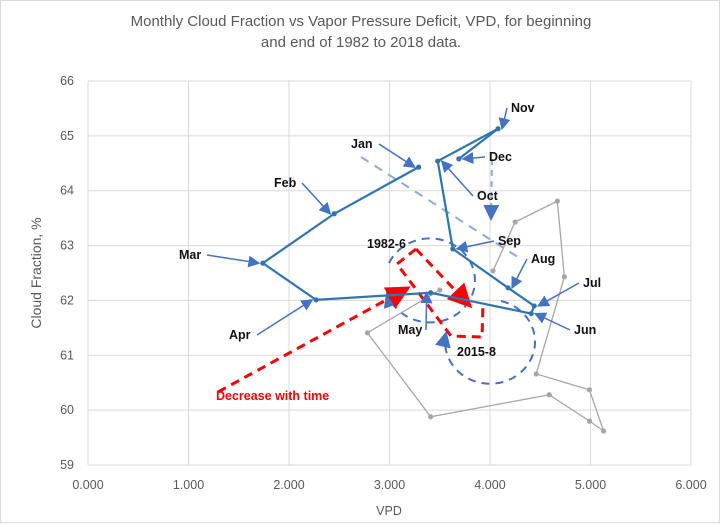 This screenshot has height=524, width=720. I want to click on y-tick-label: 62, so click(67, 300).